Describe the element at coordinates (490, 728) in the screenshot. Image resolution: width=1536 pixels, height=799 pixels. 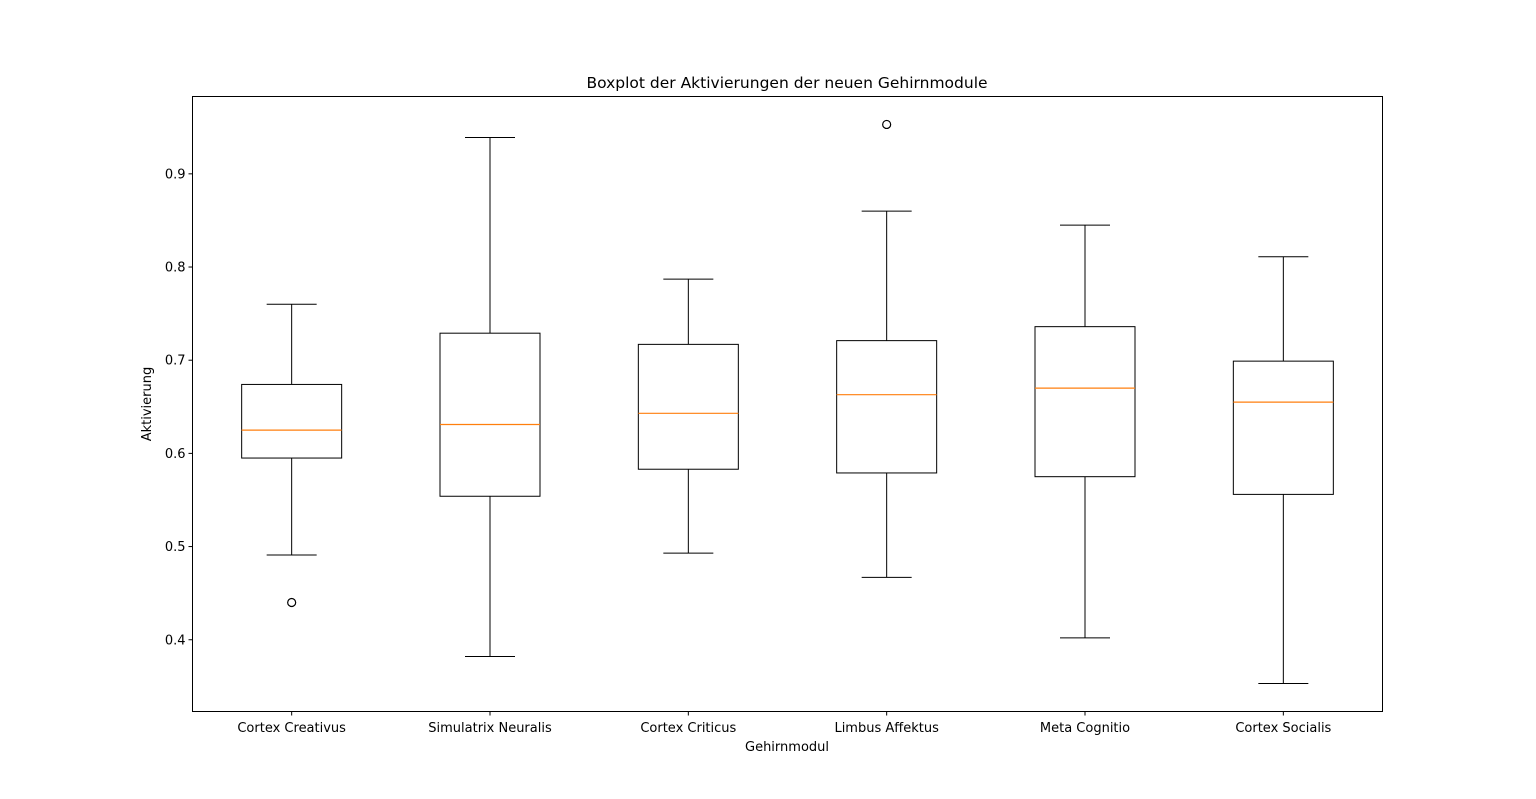
I see `x-tick-label: Simulatrix Neuralis` at that location.